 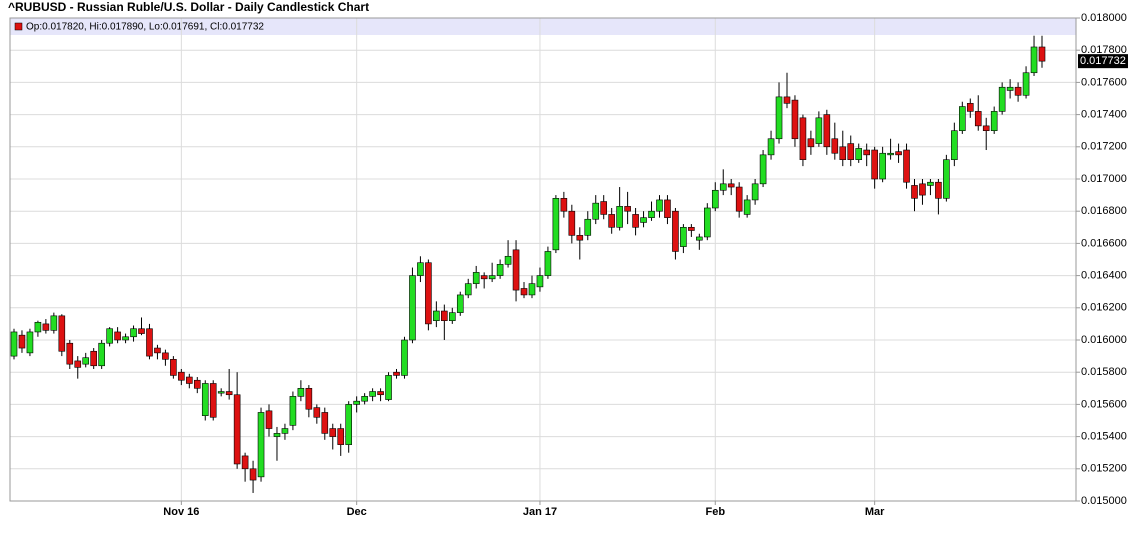 I want to click on x-tick-label: Feb, so click(x=715, y=512).